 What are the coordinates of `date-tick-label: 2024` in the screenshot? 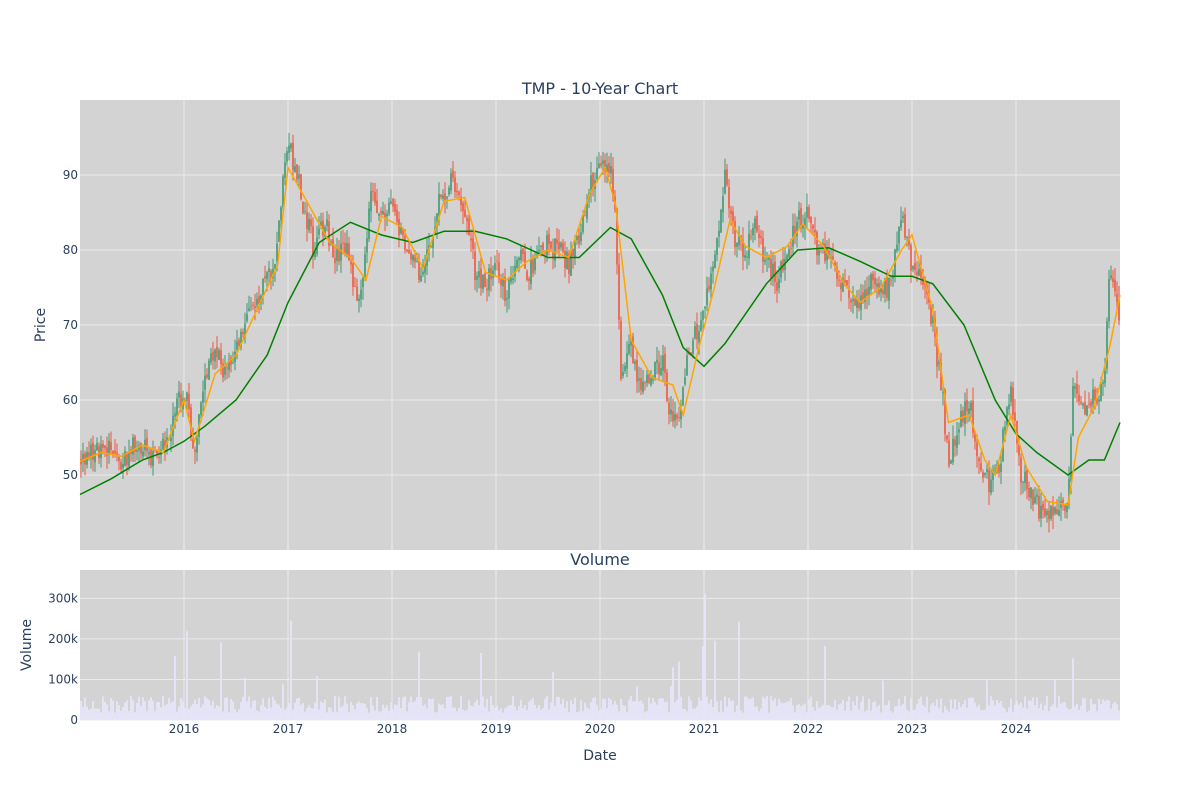 It's located at (1016, 729).